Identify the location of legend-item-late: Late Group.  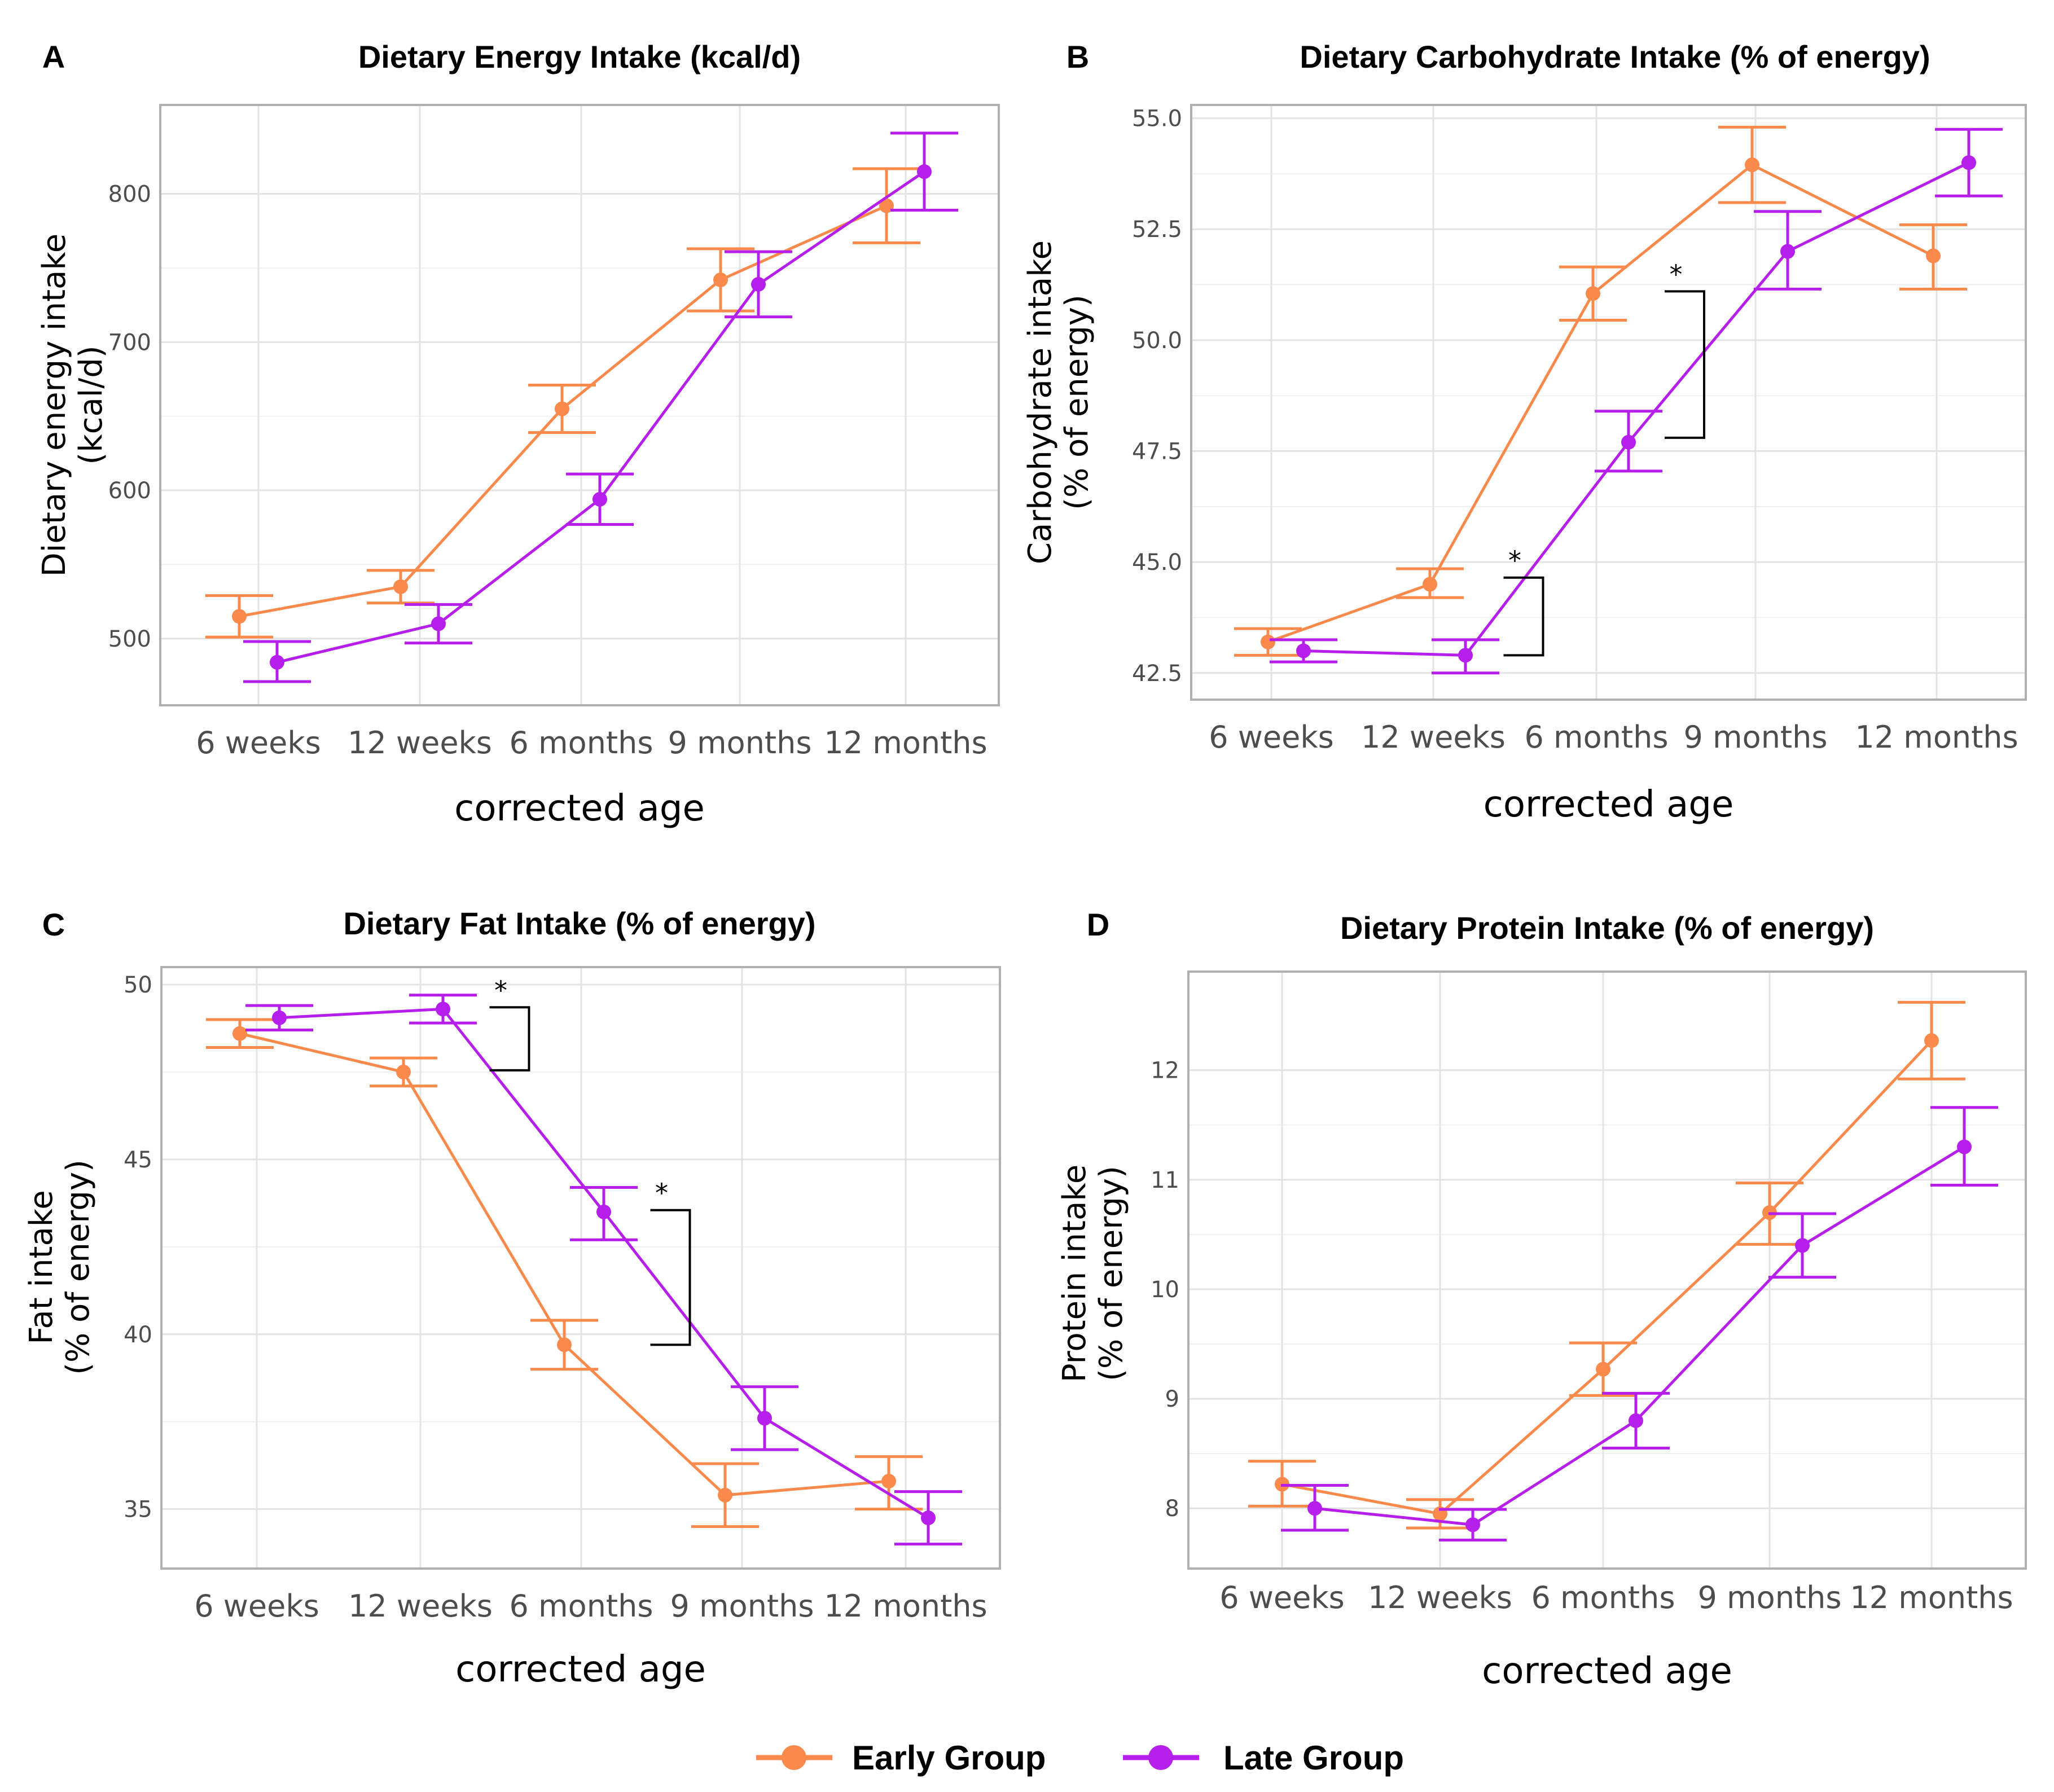
(1263, 1758).